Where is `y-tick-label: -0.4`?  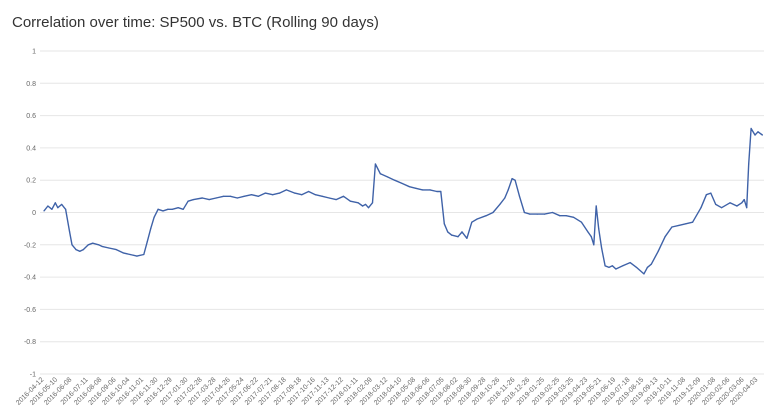
y-tick-label: -0.4 is located at coordinates (30, 278).